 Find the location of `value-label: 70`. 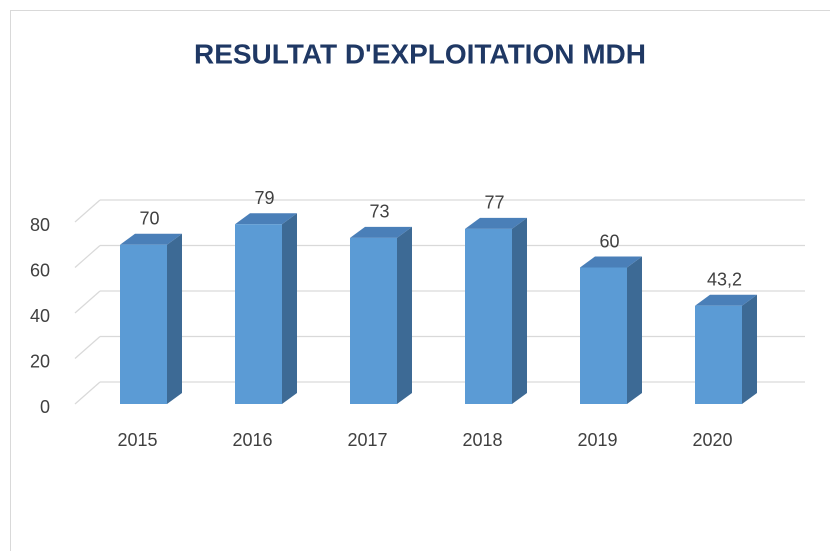

value-label: 70 is located at coordinates (149, 219).